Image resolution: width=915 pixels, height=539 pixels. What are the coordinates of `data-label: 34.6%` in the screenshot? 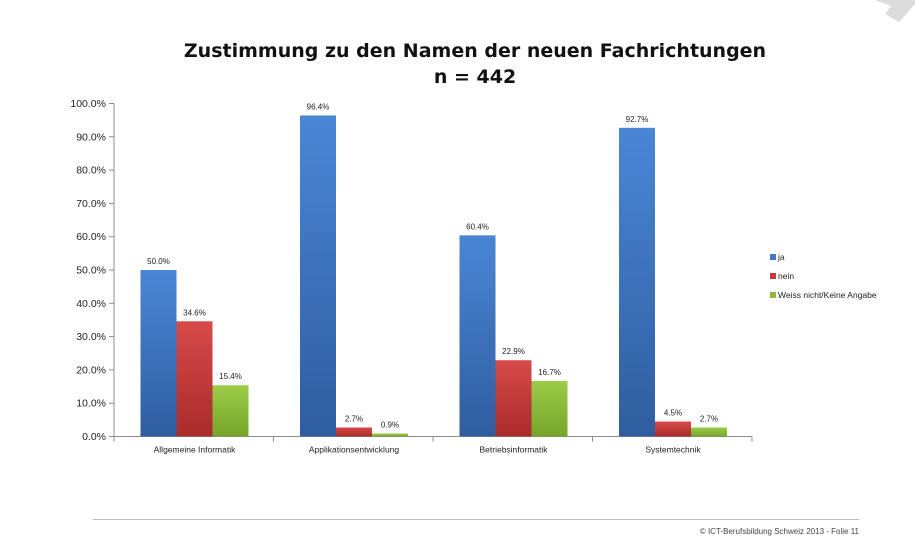 It's located at (194, 312).